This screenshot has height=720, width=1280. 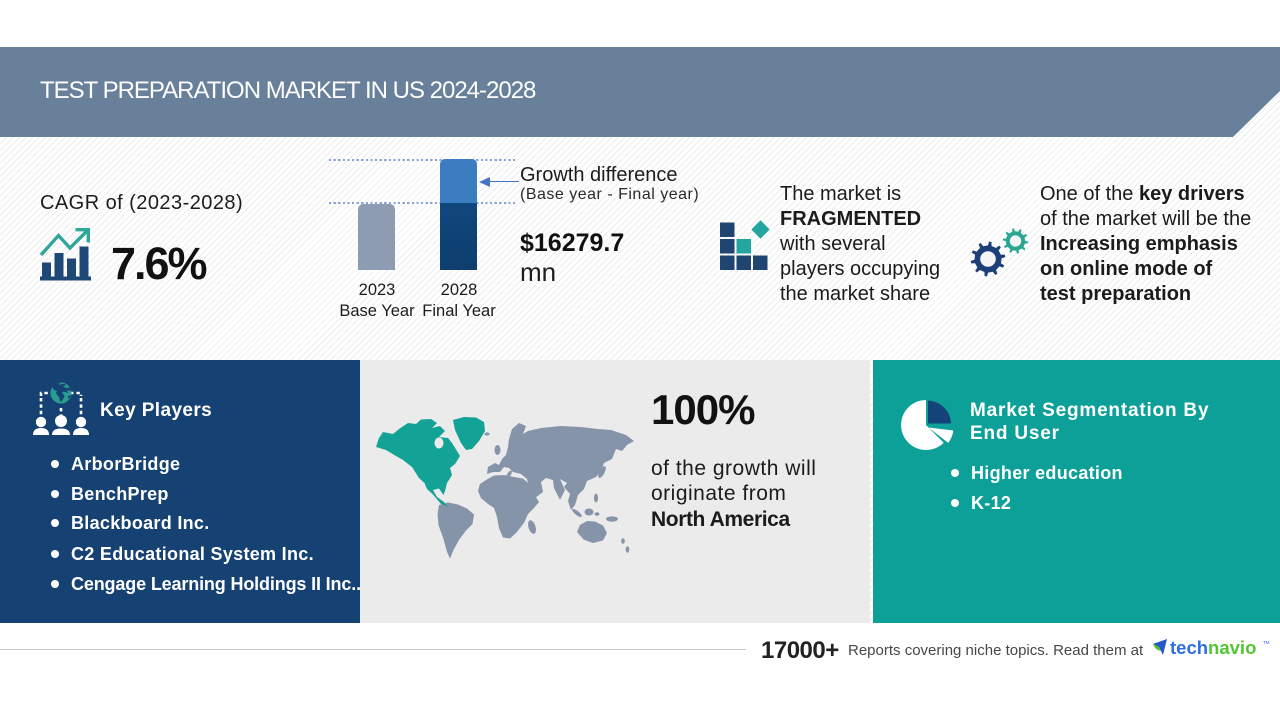 What do you see at coordinates (1266, 642) in the screenshot?
I see `svg-text: TM` at bounding box center [1266, 642].